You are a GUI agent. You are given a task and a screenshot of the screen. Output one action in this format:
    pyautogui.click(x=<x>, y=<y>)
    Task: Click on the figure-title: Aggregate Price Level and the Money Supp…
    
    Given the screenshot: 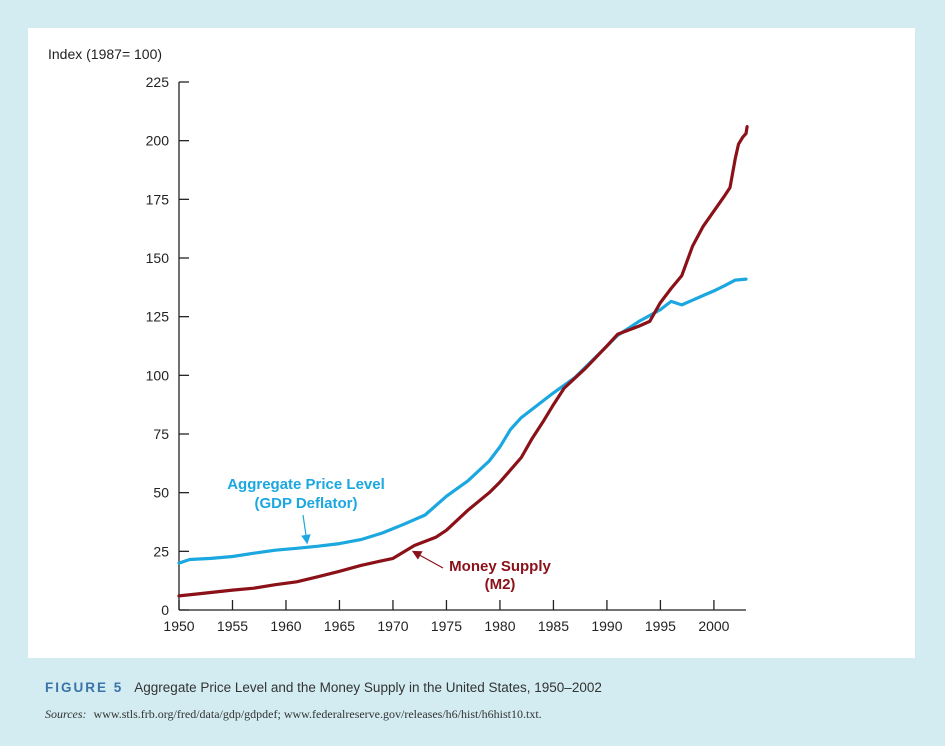 What is the action you would take?
    pyautogui.click(x=368, y=687)
    